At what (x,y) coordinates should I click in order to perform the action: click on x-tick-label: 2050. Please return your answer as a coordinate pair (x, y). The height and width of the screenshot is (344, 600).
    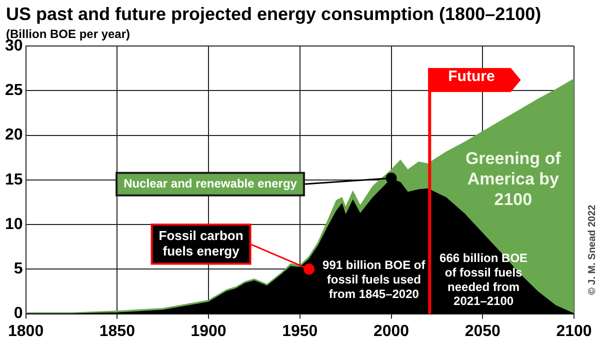
    Looking at the image, I should click on (482, 331).